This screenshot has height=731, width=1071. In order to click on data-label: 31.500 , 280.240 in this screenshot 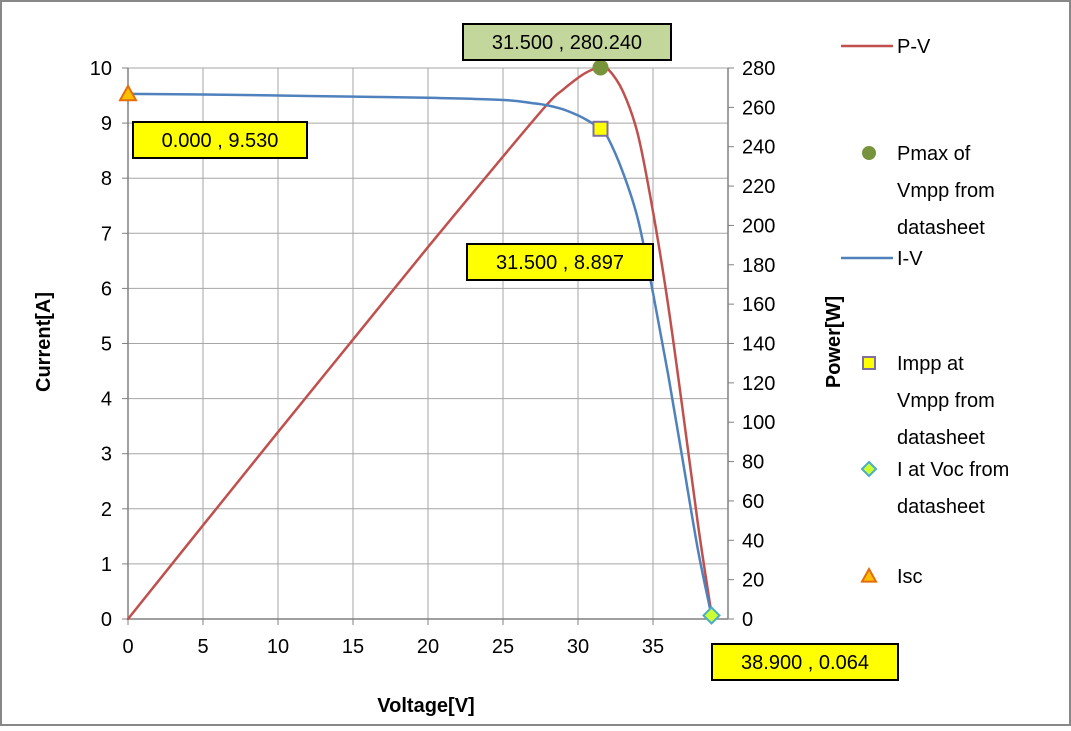, I will do `click(567, 42)`.